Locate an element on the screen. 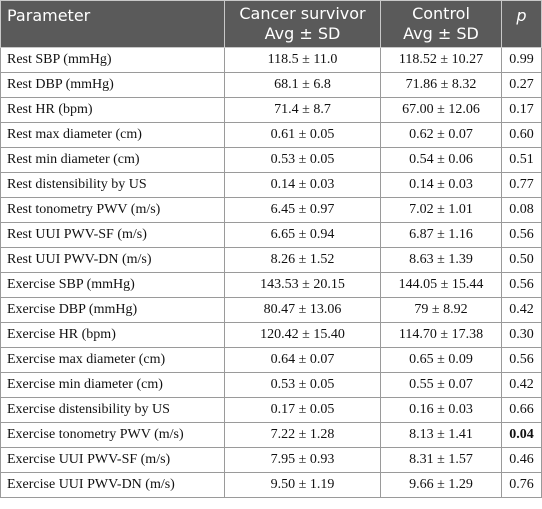 The width and height of the screenshot is (542, 509). parameter-cell: Rest HR (bpm) is located at coordinates (112, 110).